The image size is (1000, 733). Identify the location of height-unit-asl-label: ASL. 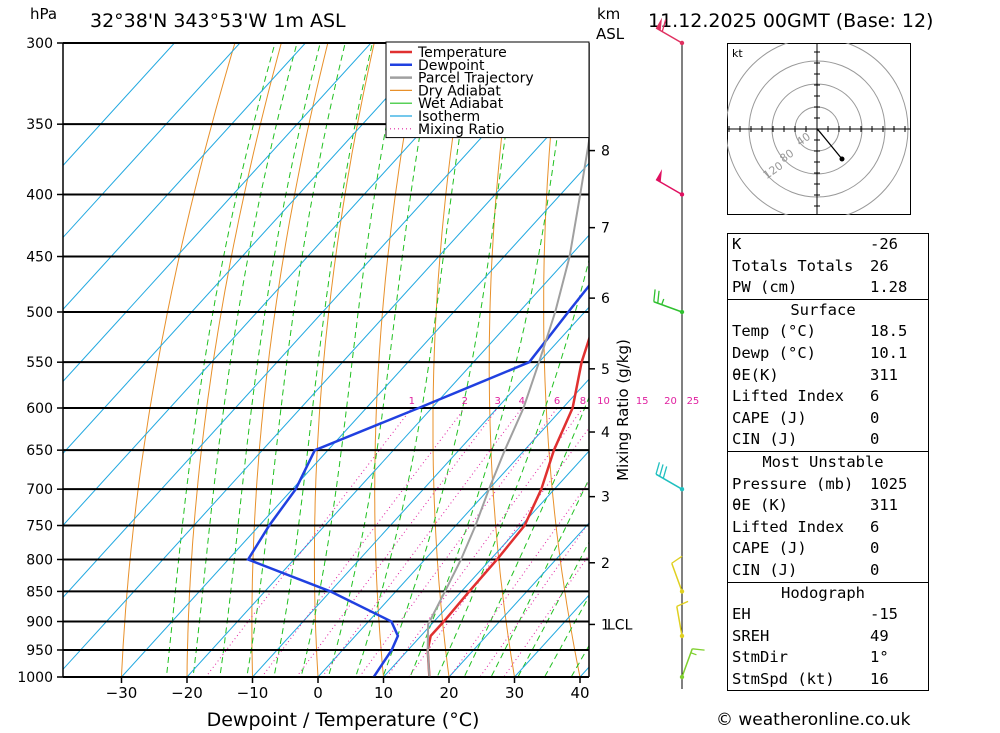
(610, 34).